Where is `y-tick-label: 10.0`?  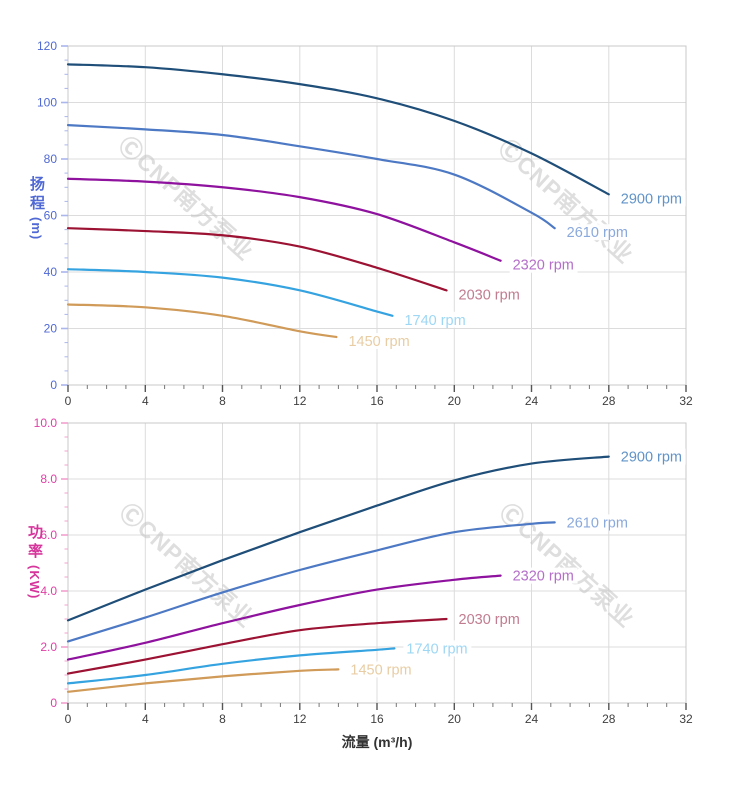
y-tick-label: 10.0 is located at coordinates (46, 423).